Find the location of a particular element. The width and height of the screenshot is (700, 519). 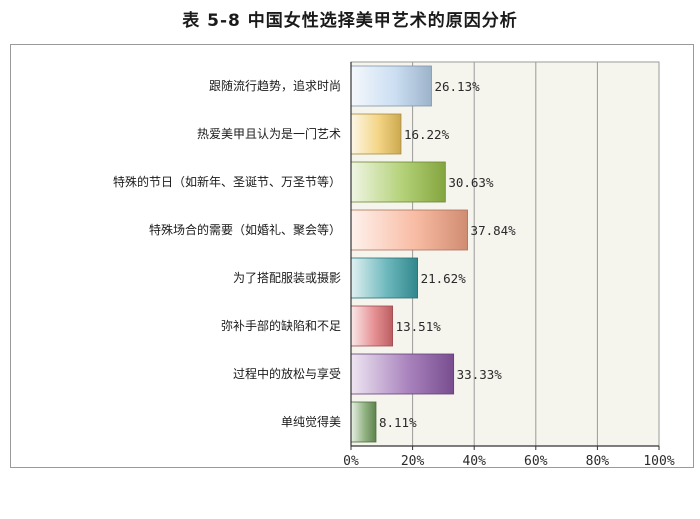

chart-title: 表 5-8 中国女性选择美甲艺术的原因分析 is located at coordinates (350, 21).